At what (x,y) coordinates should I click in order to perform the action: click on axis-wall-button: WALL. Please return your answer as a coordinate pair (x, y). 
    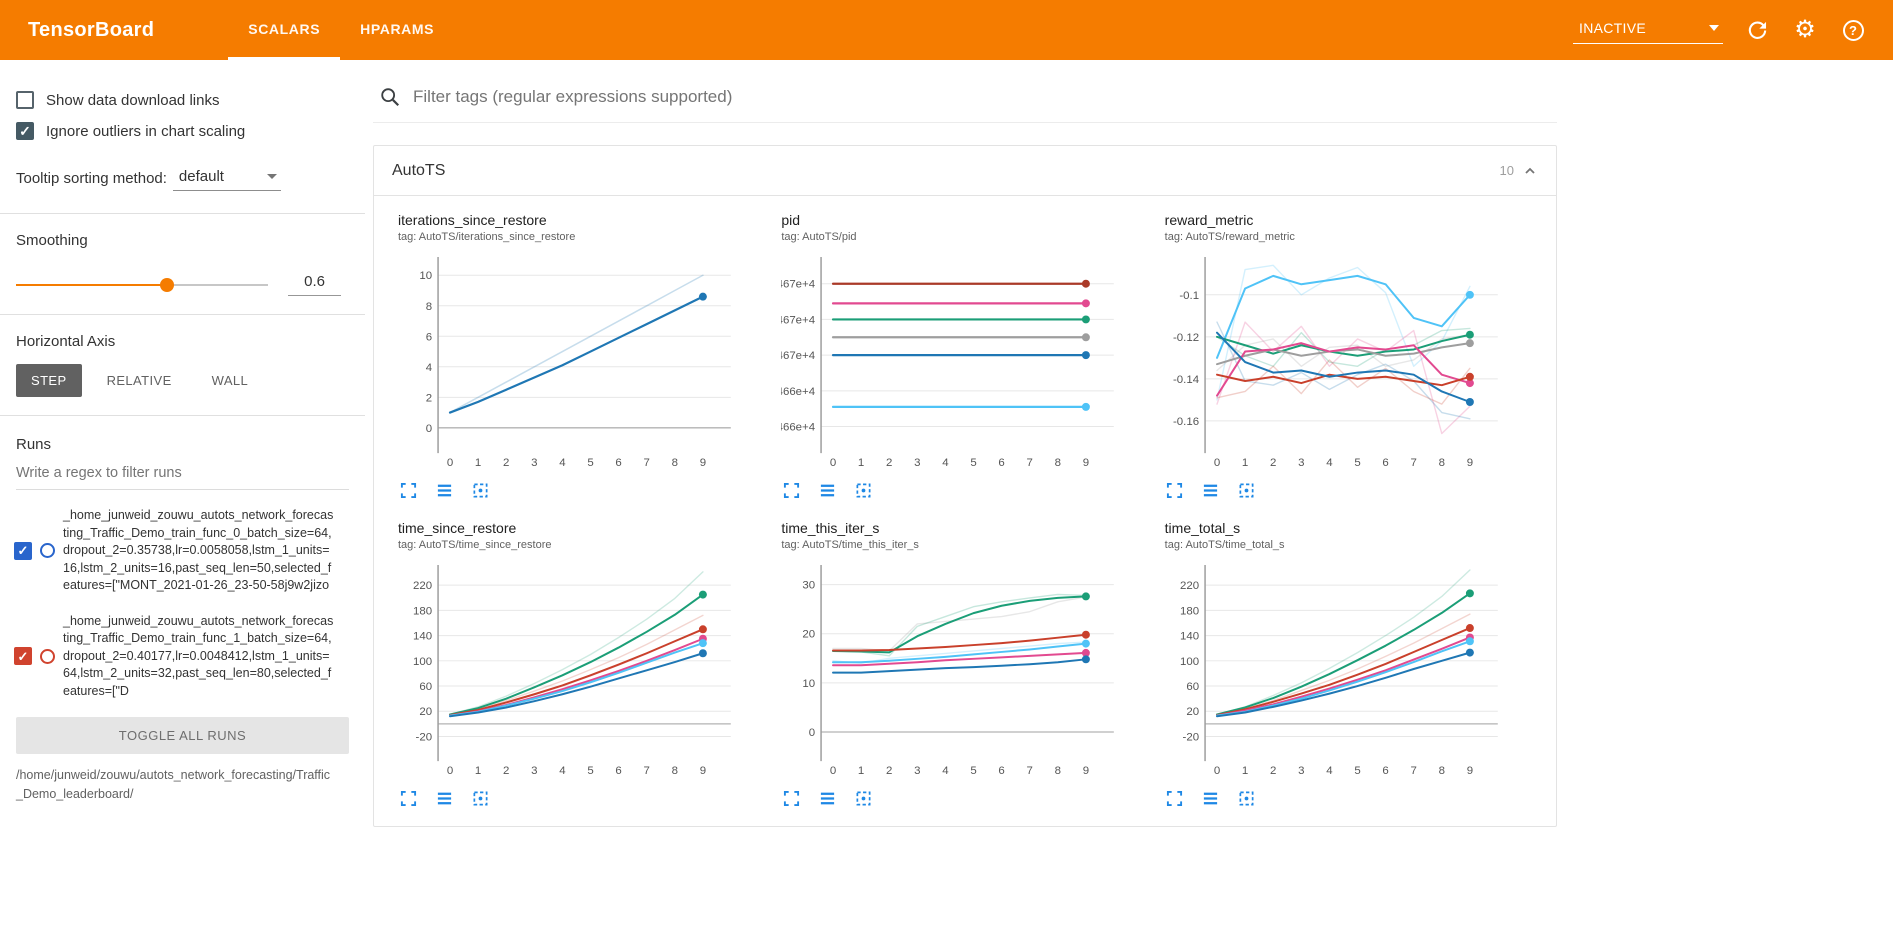
    Looking at the image, I should click on (230, 380).